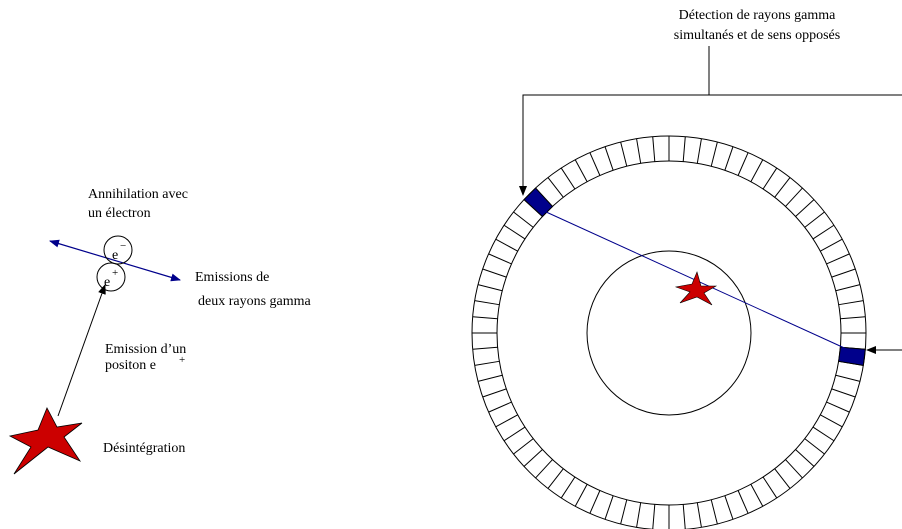 The image size is (902, 529). I want to click on positon-charge: +, so click(182, 360).